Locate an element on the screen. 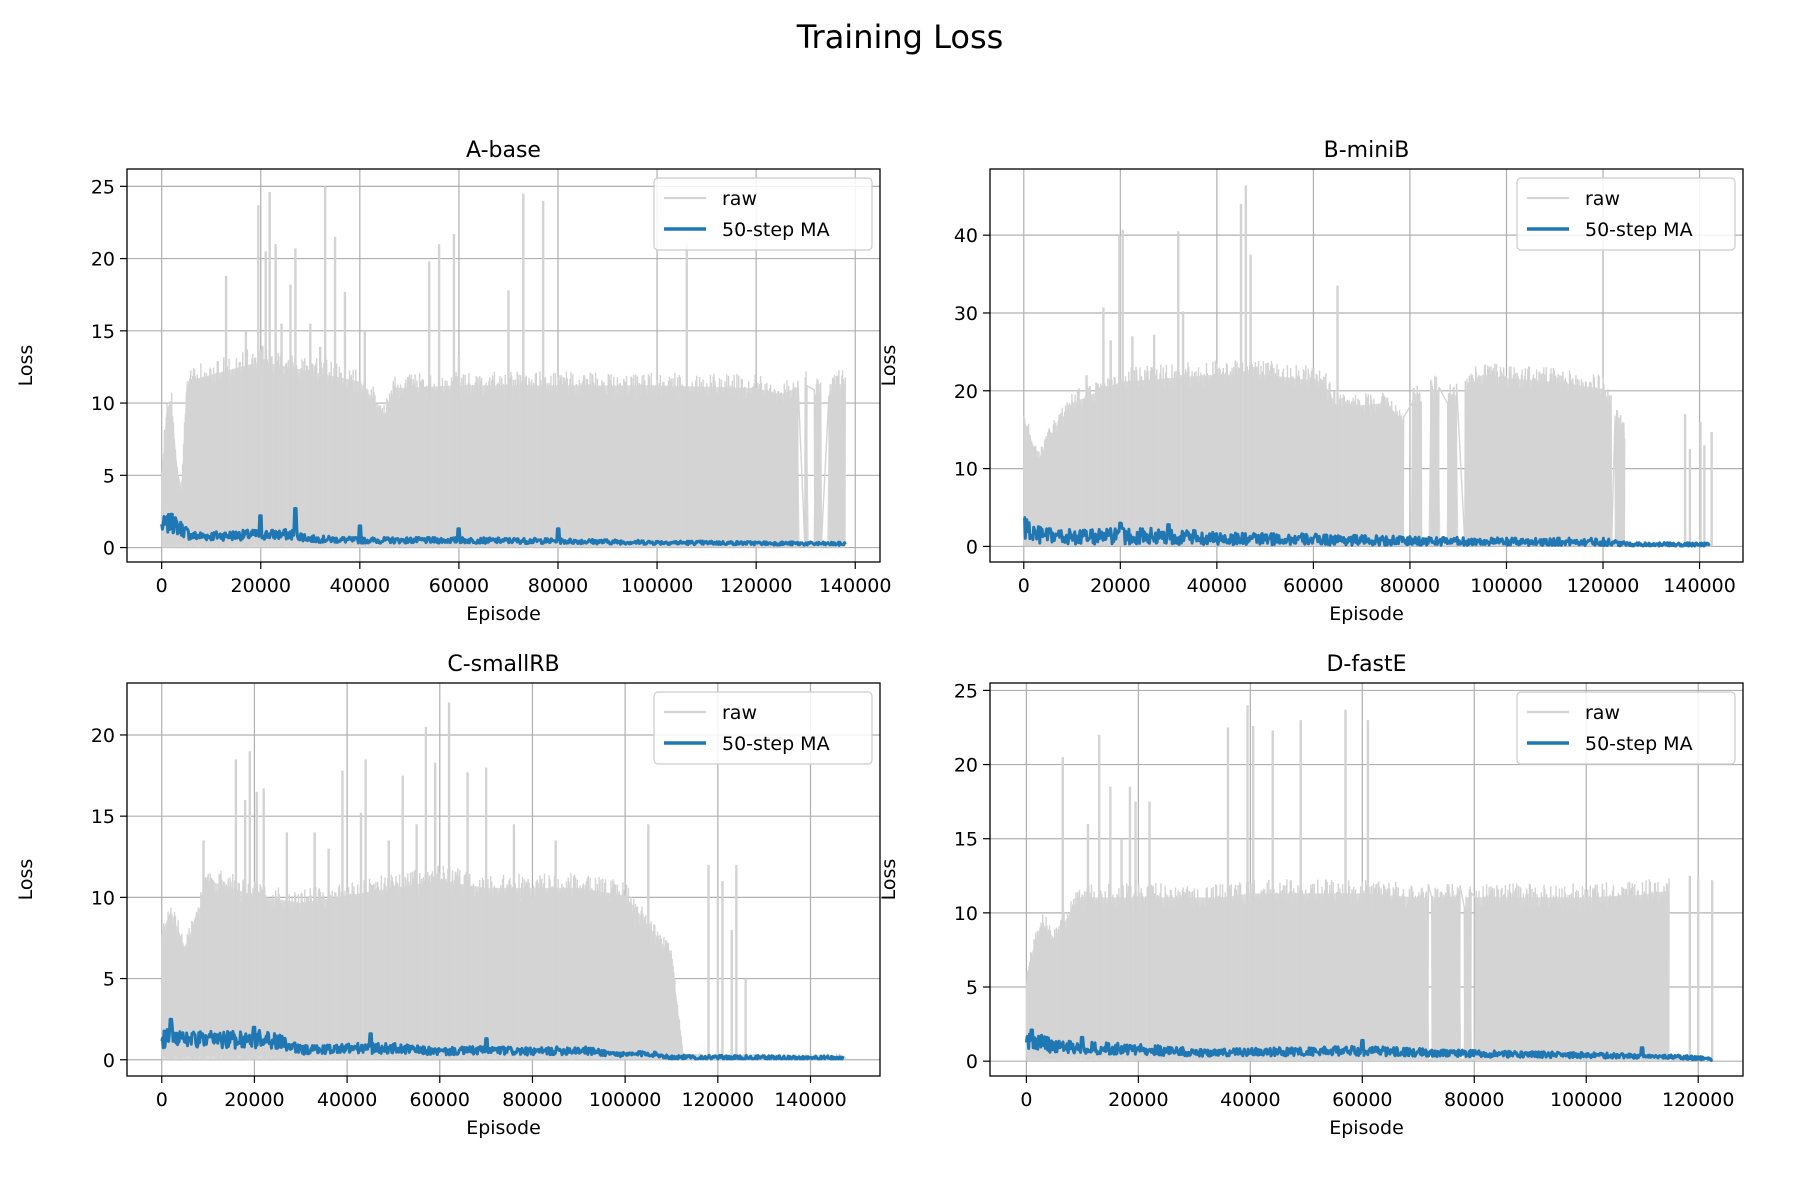 The image size is (1800, 1200). y-tick-label: 30 is located at coordinates (966, 314).